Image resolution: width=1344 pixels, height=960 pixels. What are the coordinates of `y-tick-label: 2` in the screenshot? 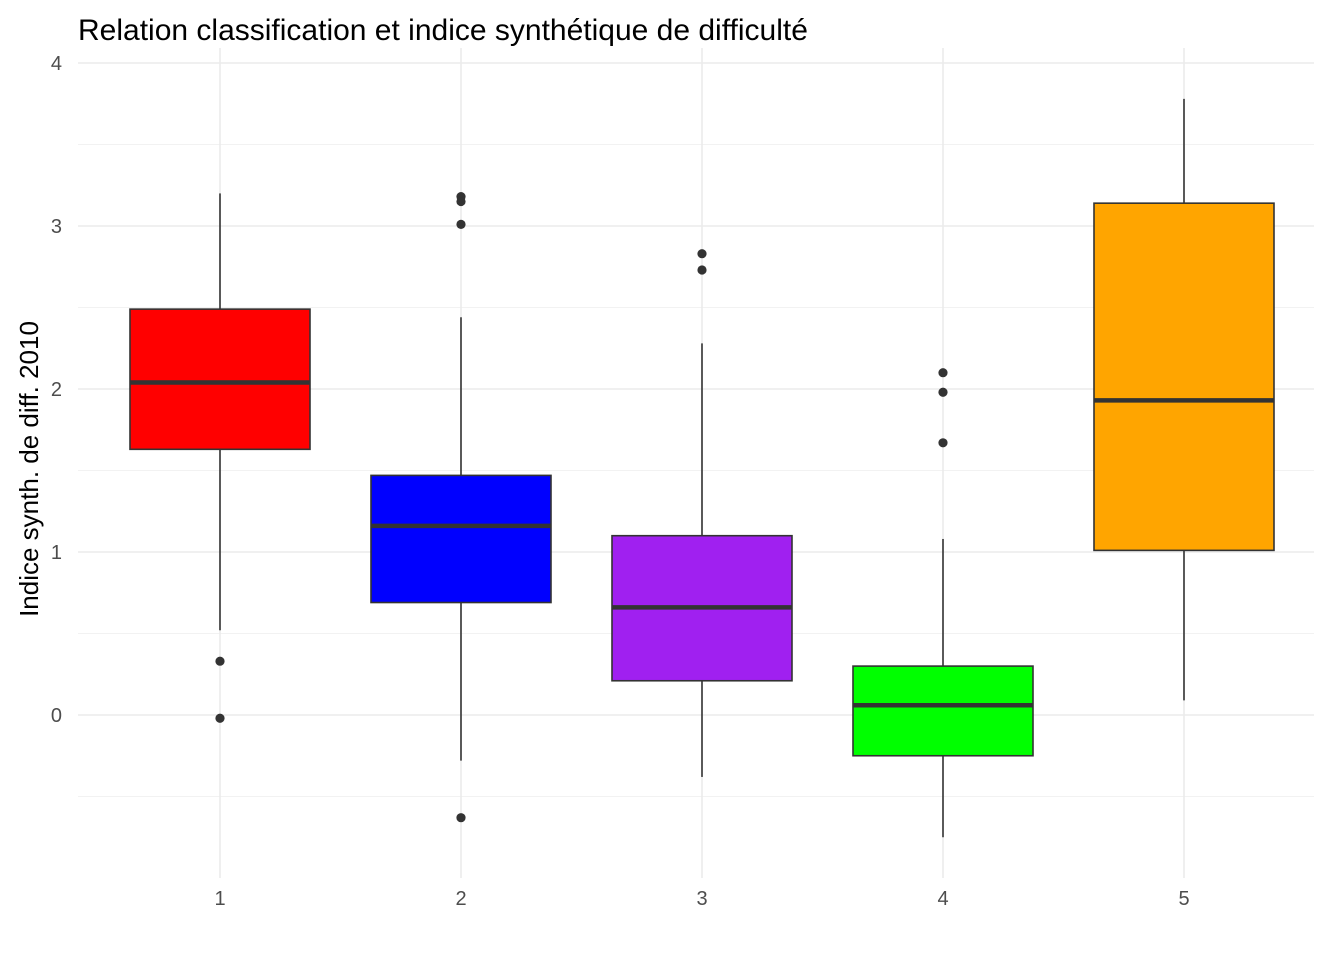 It's located at (56, 390).